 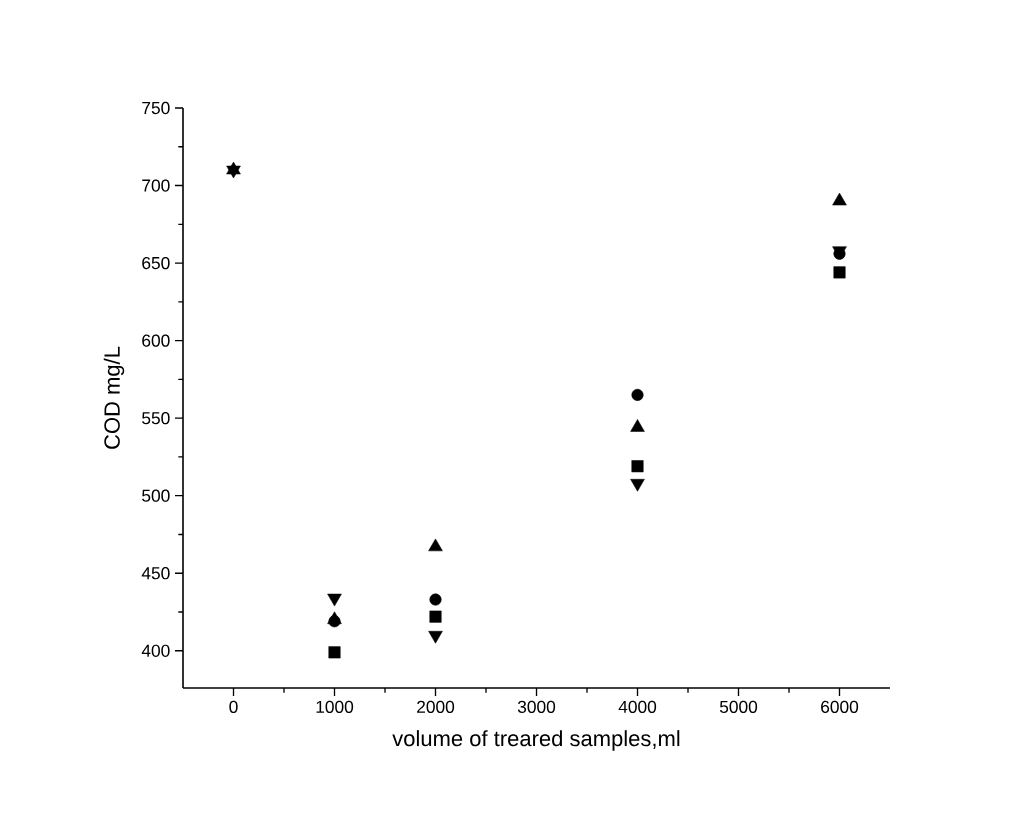 I want to click on y-tick-label: 400, so click(x=155, y=650).